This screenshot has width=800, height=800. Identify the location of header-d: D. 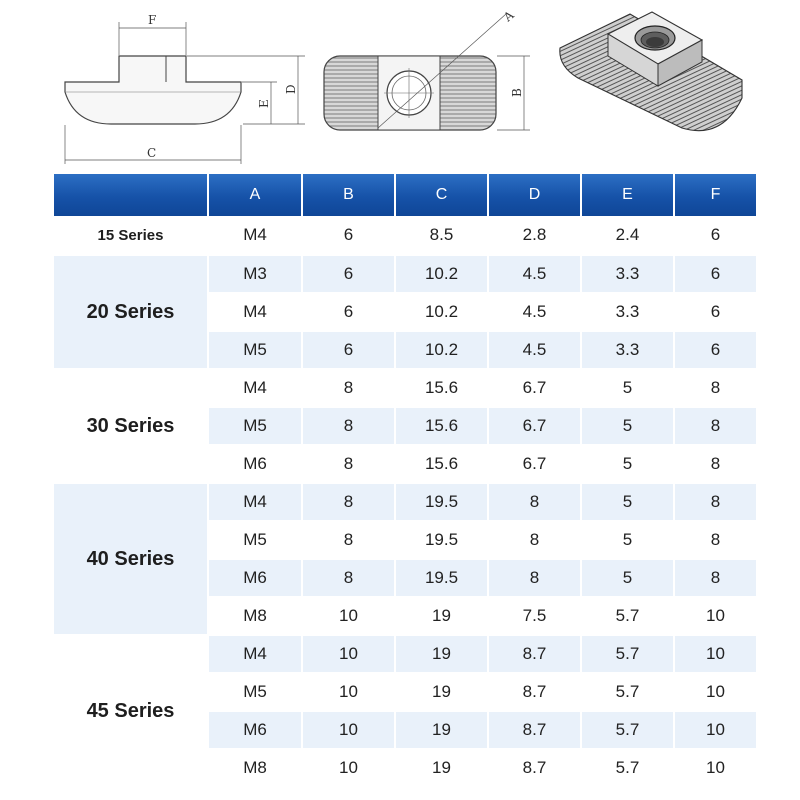
(535, 195).